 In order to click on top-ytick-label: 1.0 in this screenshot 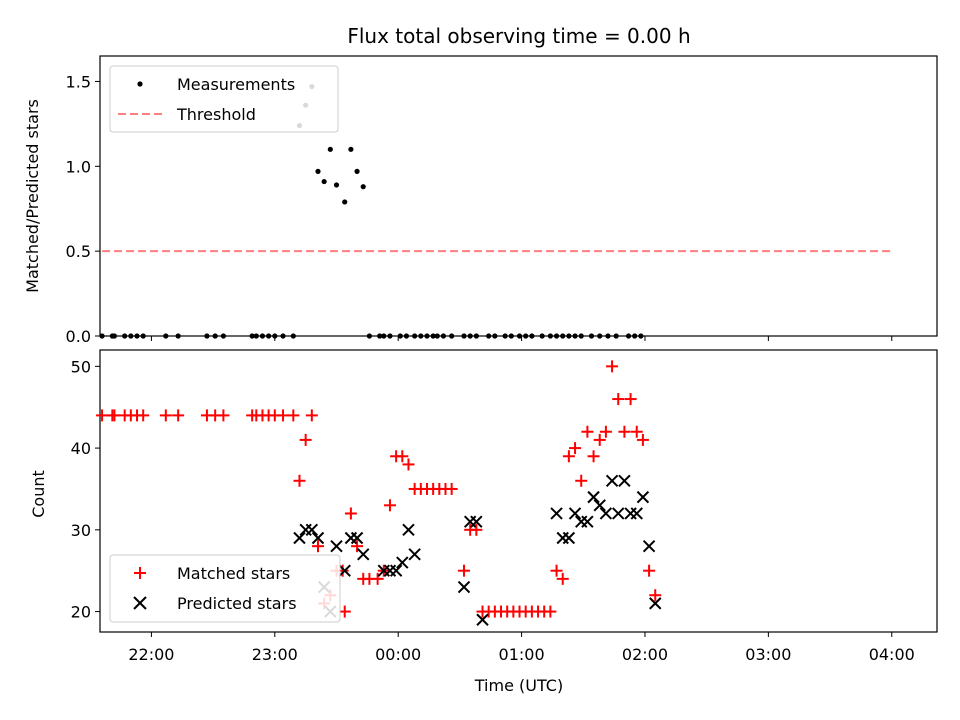, I will do `click(78, 166)`.